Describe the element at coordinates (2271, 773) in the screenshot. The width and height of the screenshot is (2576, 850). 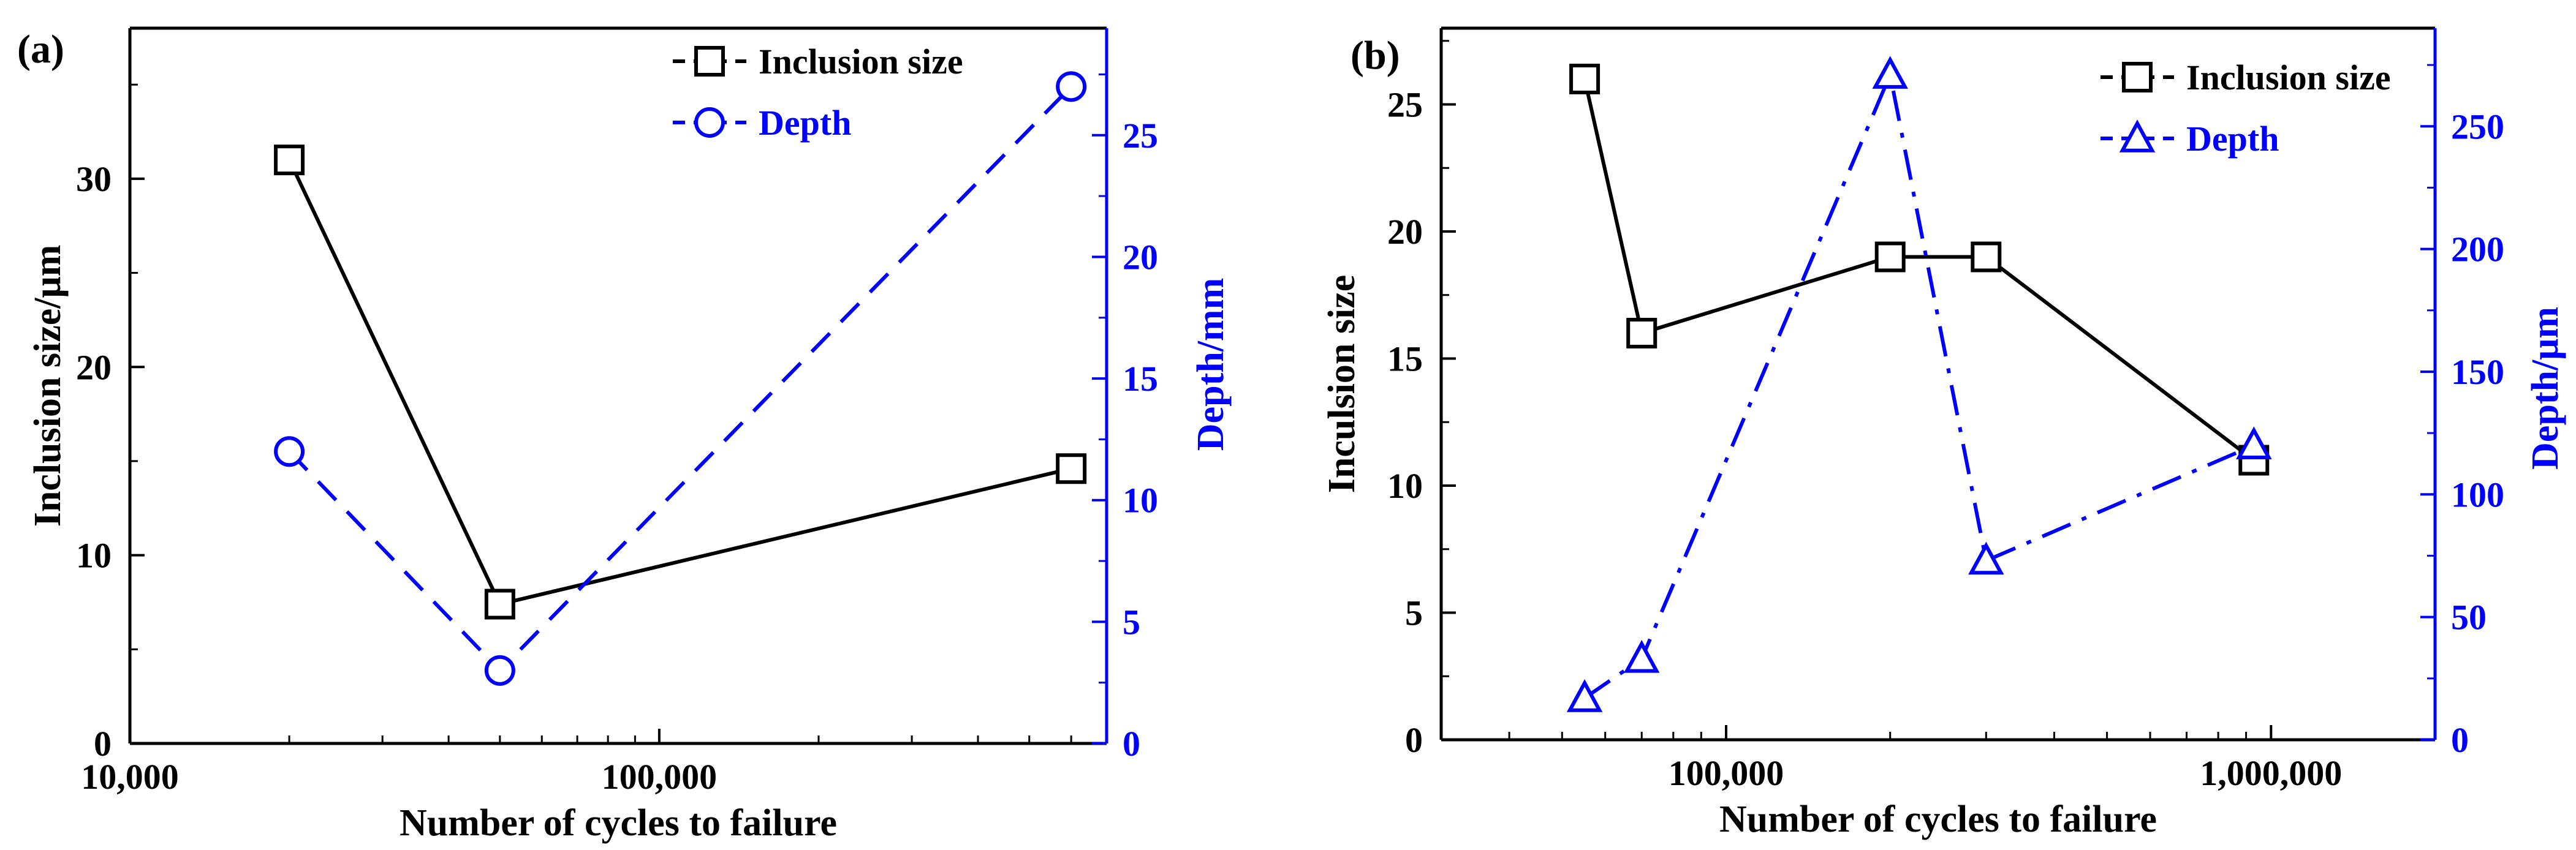
I see `x-tick-label: 1,000,000` at that location.